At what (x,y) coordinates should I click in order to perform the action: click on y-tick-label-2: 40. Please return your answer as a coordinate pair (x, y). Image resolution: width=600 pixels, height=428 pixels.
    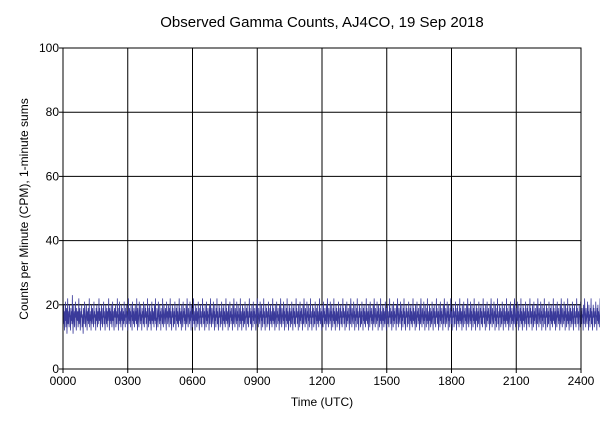
    Looking at the image, I should click on (53, 241).